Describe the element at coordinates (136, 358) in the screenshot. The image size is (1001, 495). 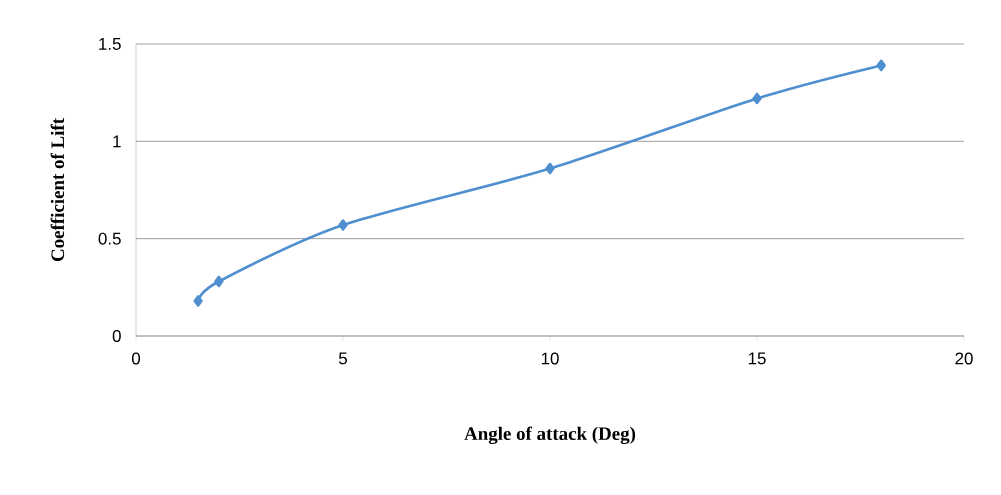
I see `x-tick-label: 0` at that location.